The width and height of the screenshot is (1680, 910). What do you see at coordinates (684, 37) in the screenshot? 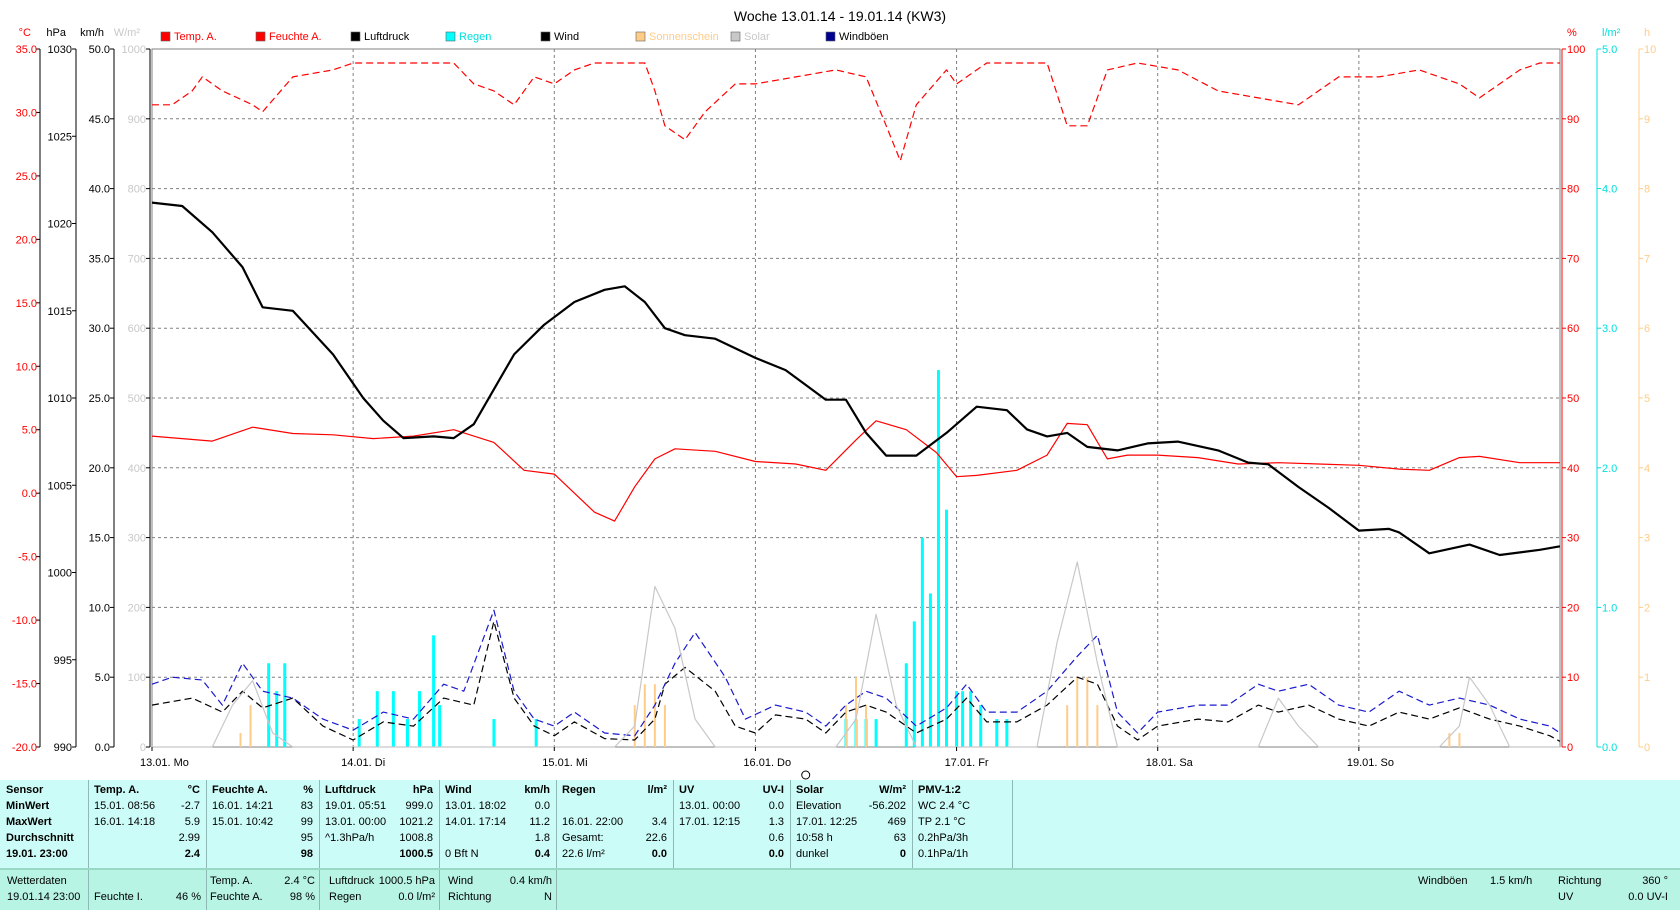
I see `legend-label: Sonnenschein` at bounding box center [684, 37].